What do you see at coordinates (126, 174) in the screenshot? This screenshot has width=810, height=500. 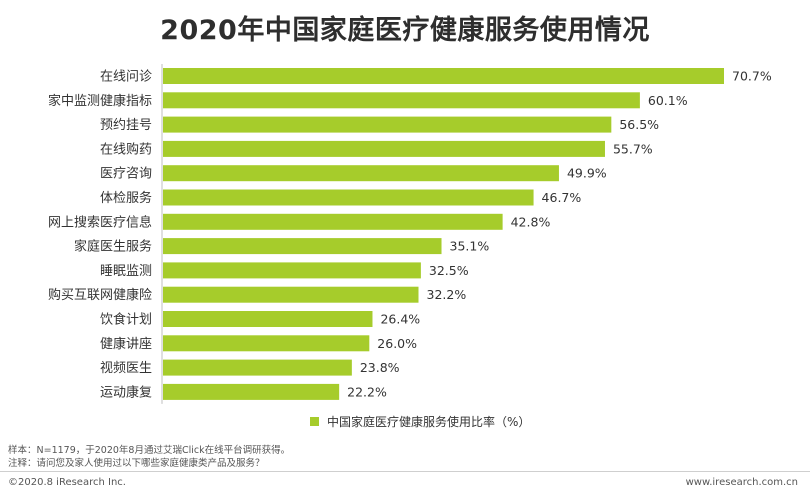 I see `category-label: 医疗咨询` at bounding box center [126, 174].